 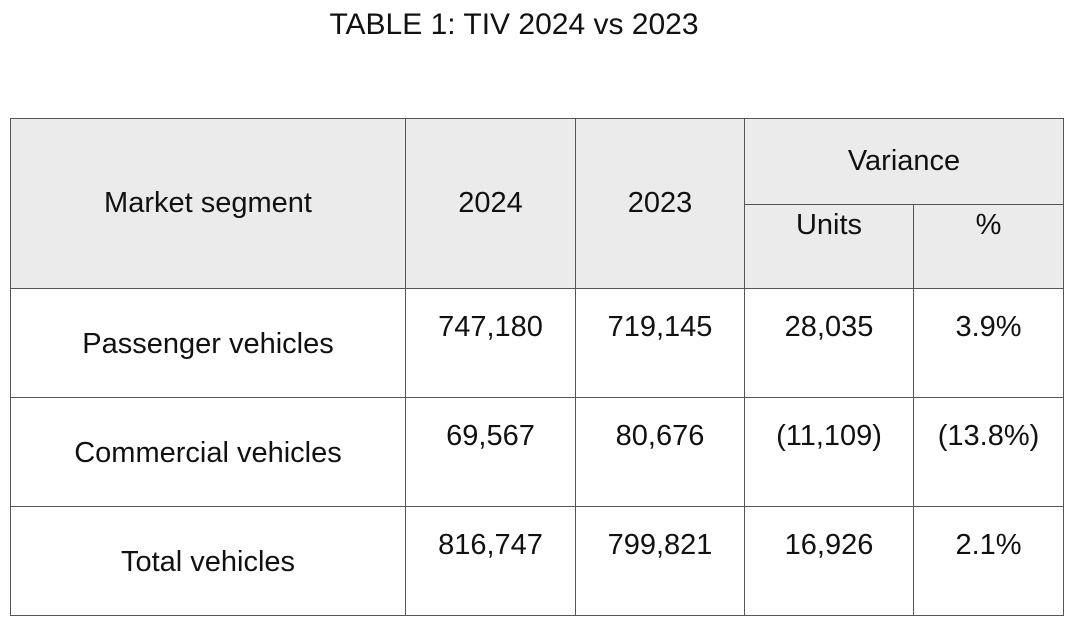 What do you see at coordinates (660, 561) in the screenshot?
I see `value-cell: 799,821` at bounding box center [660, 561].